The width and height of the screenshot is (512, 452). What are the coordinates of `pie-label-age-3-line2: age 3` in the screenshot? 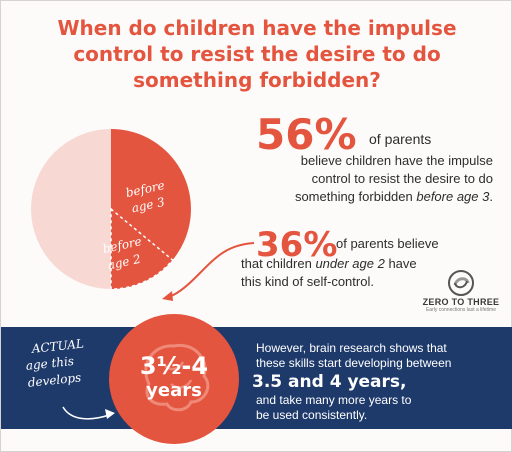 It's located at (148, 205).